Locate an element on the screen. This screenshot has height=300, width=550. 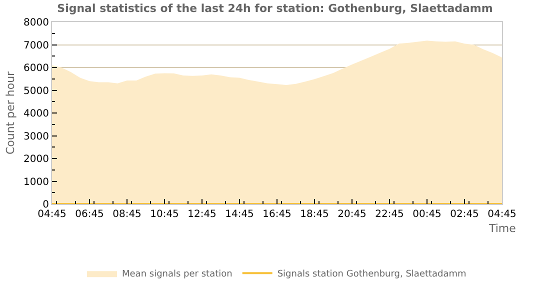
x-axis-title: Time is located at coordinates (502, 228).